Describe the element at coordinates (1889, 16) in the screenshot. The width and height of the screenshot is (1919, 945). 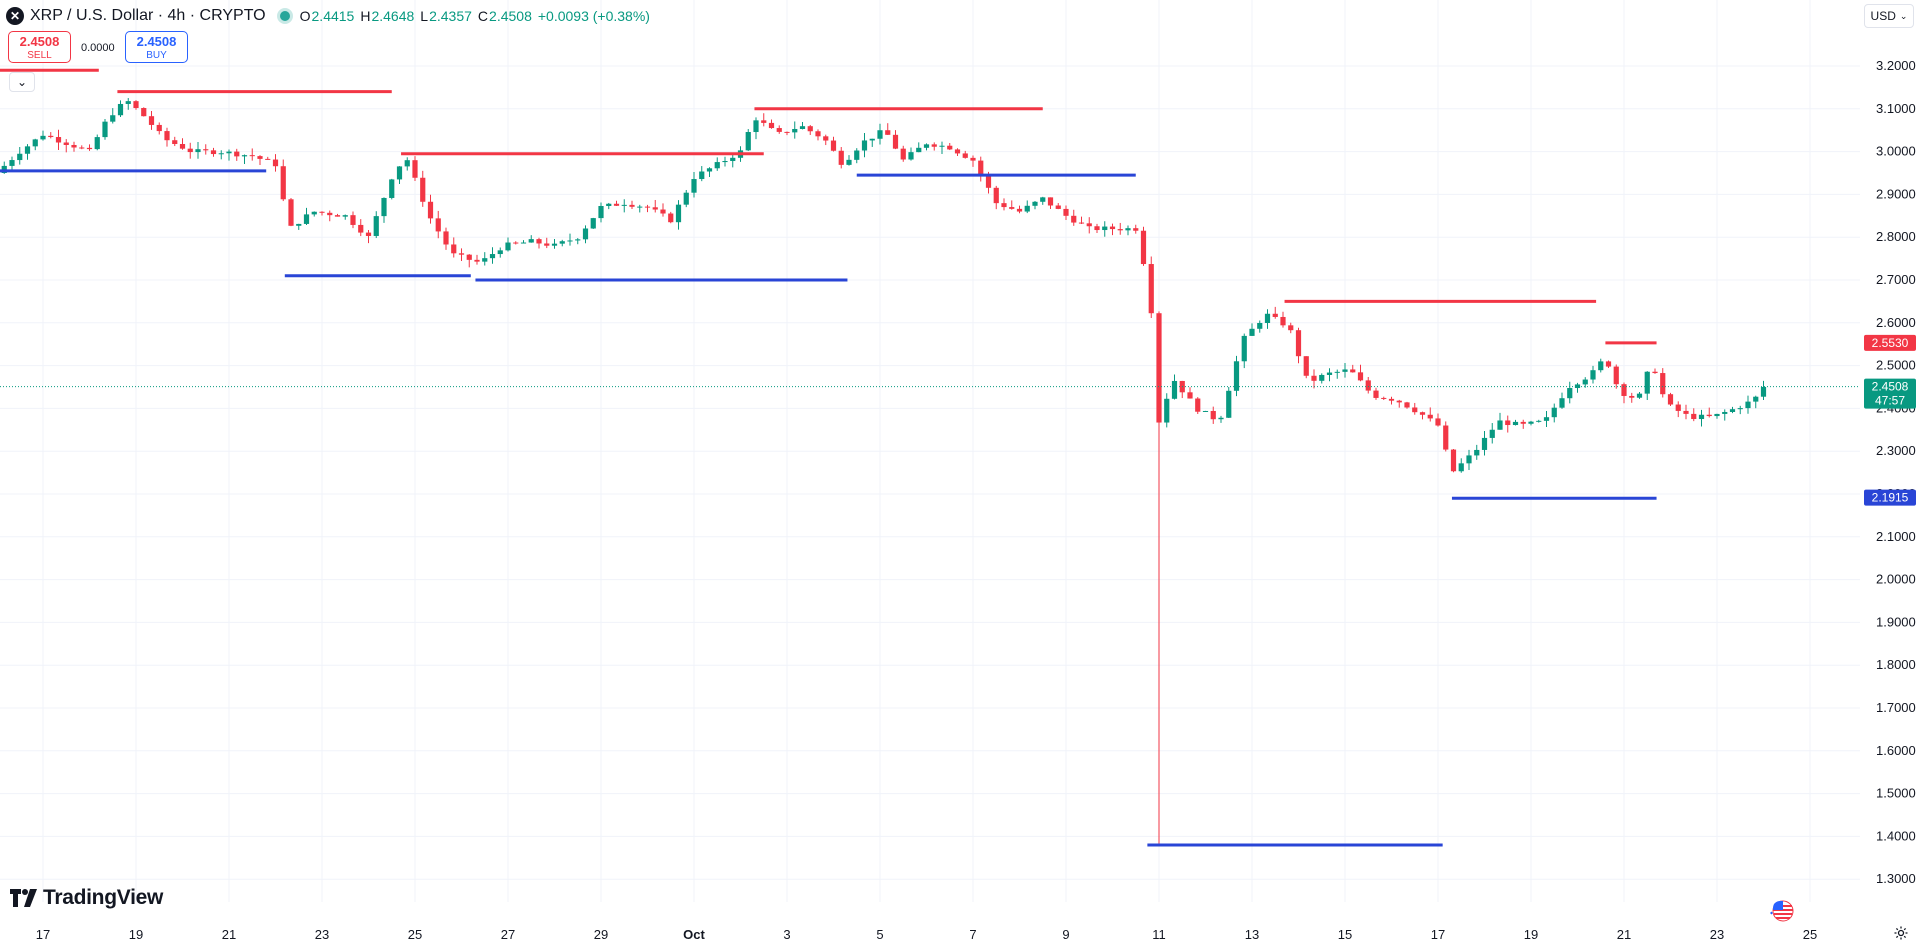
I see `currency-selector: USD ⌄` at that location.